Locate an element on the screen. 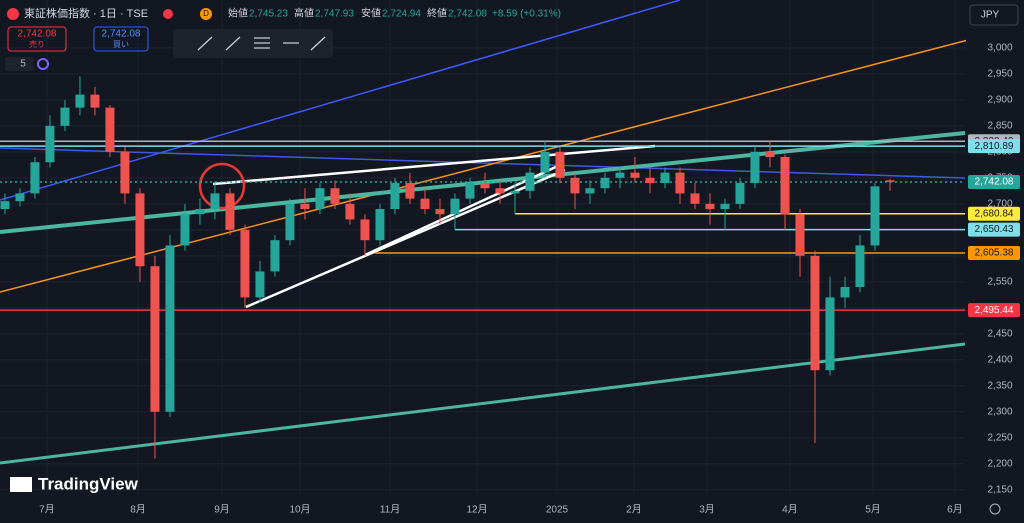 The image size is (1024, 523). price-label: 2,680.84 is located at coordinates (994, 213).